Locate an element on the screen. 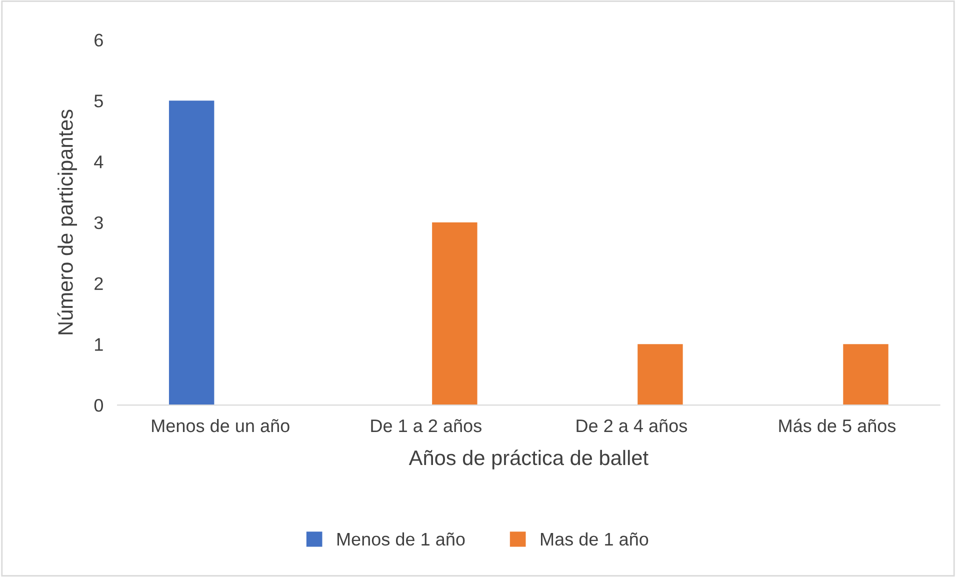 The width and height of the screenshot is (956, 577). x-tick-label: De 1 a 2 años is located at coordinates (426, 425).